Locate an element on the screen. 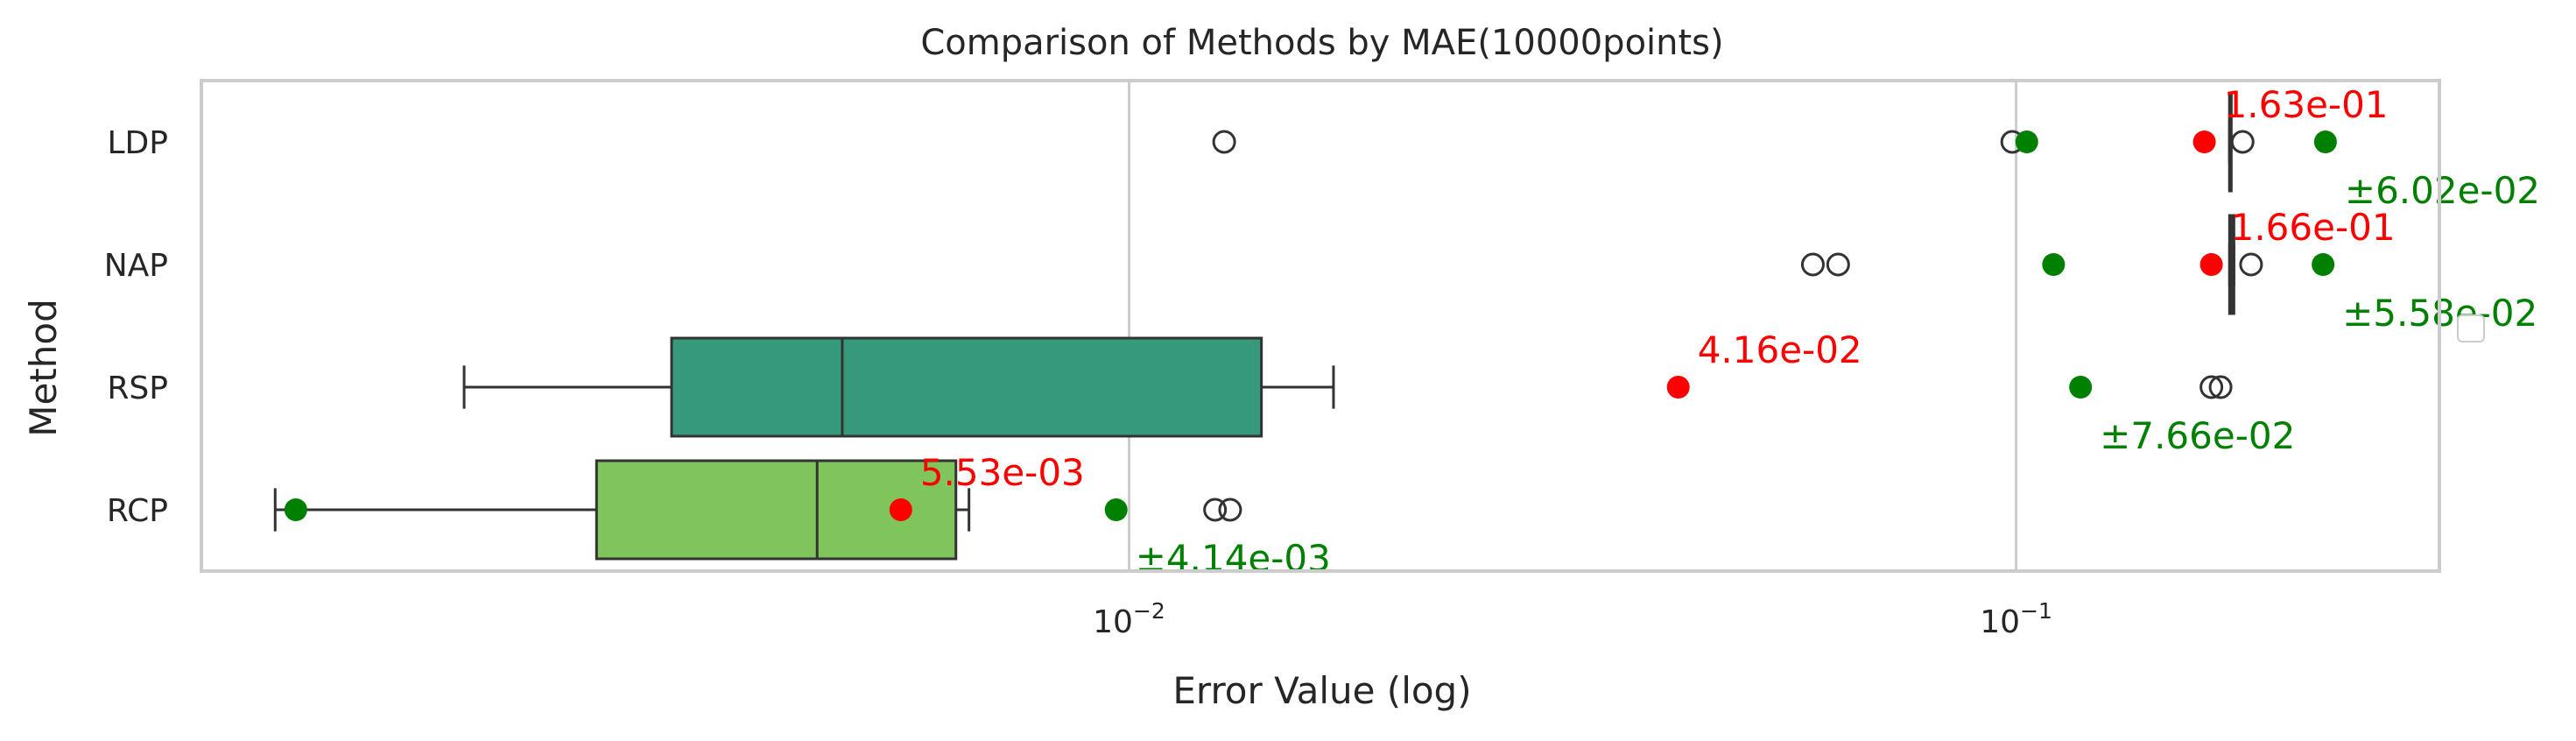  mean-point-nap is located at coordinates (2211, 264).